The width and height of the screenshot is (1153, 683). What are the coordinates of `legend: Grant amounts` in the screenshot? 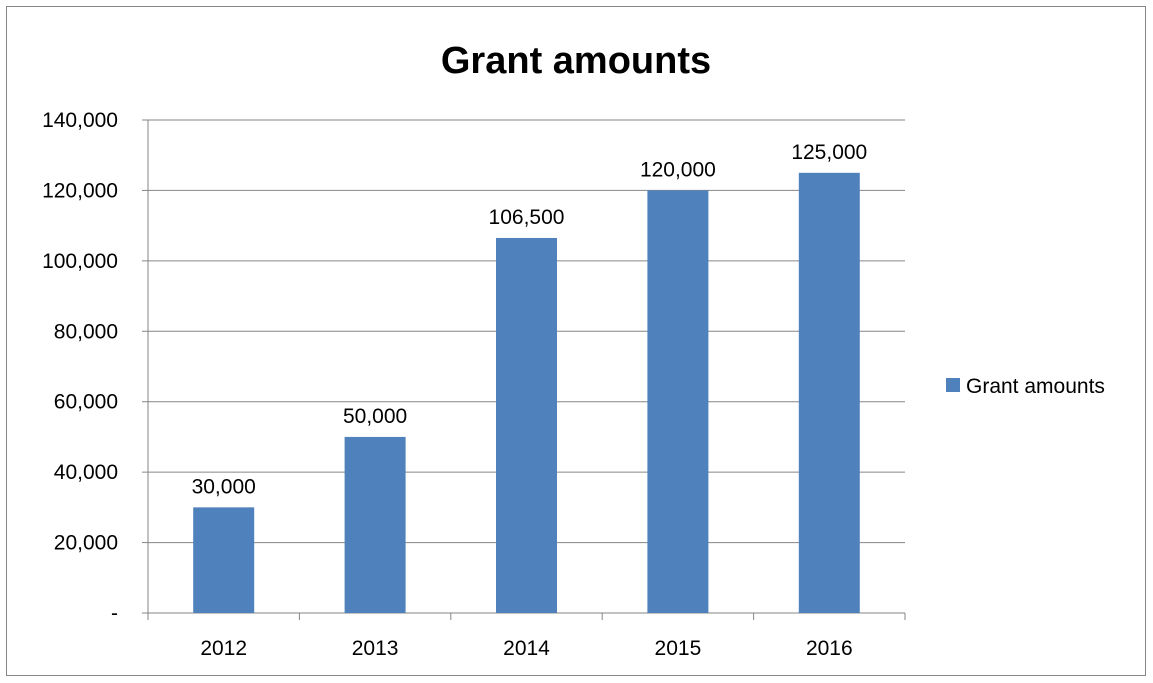 It's located at (1025, 386).